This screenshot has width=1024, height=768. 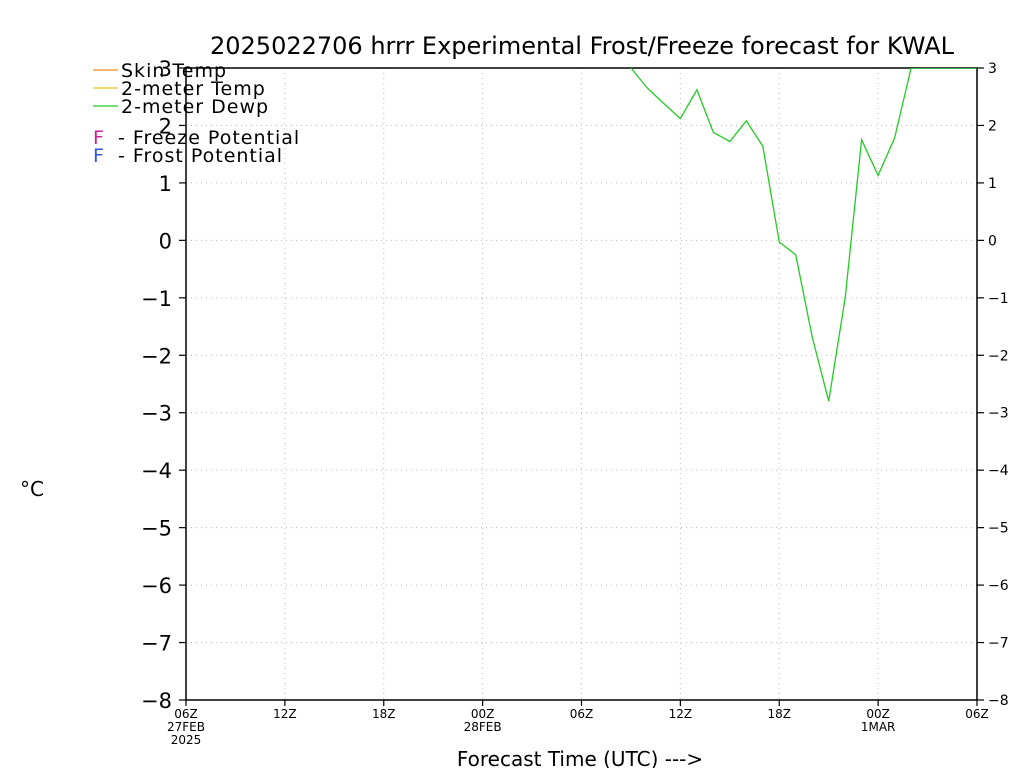 What do you see at coordinates (483, 727) in the screenshot?
I see `x-tick-sublabel: 28FEB` at bounding box center [483, 727].